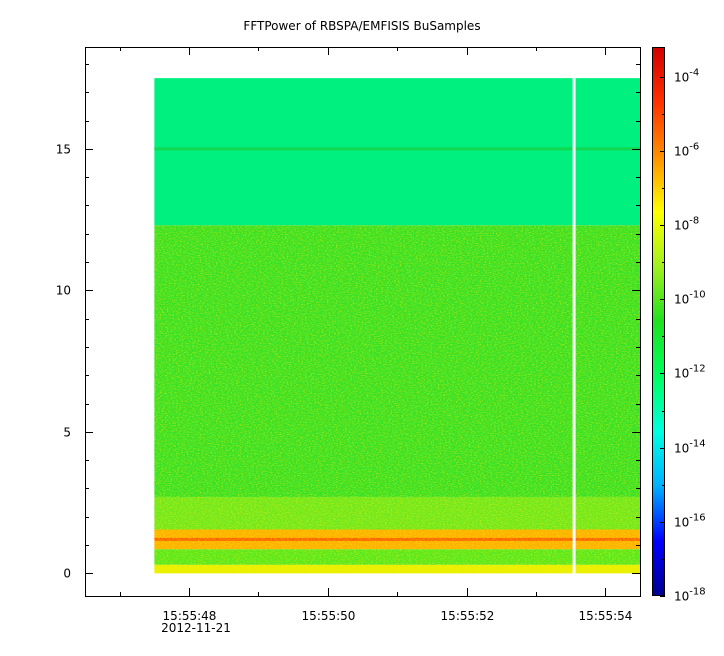  What do you see at coordinates (468, 616) in the screenshot?
I see `x-tick-label: 15:55:52` at bounding box center [468, 616].